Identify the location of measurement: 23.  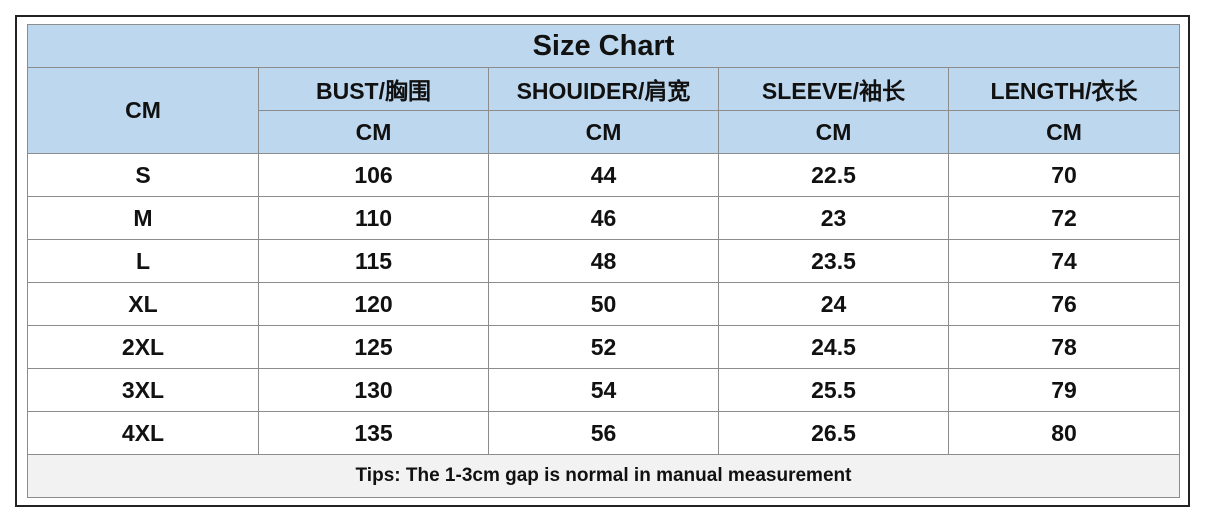
(833, 218).